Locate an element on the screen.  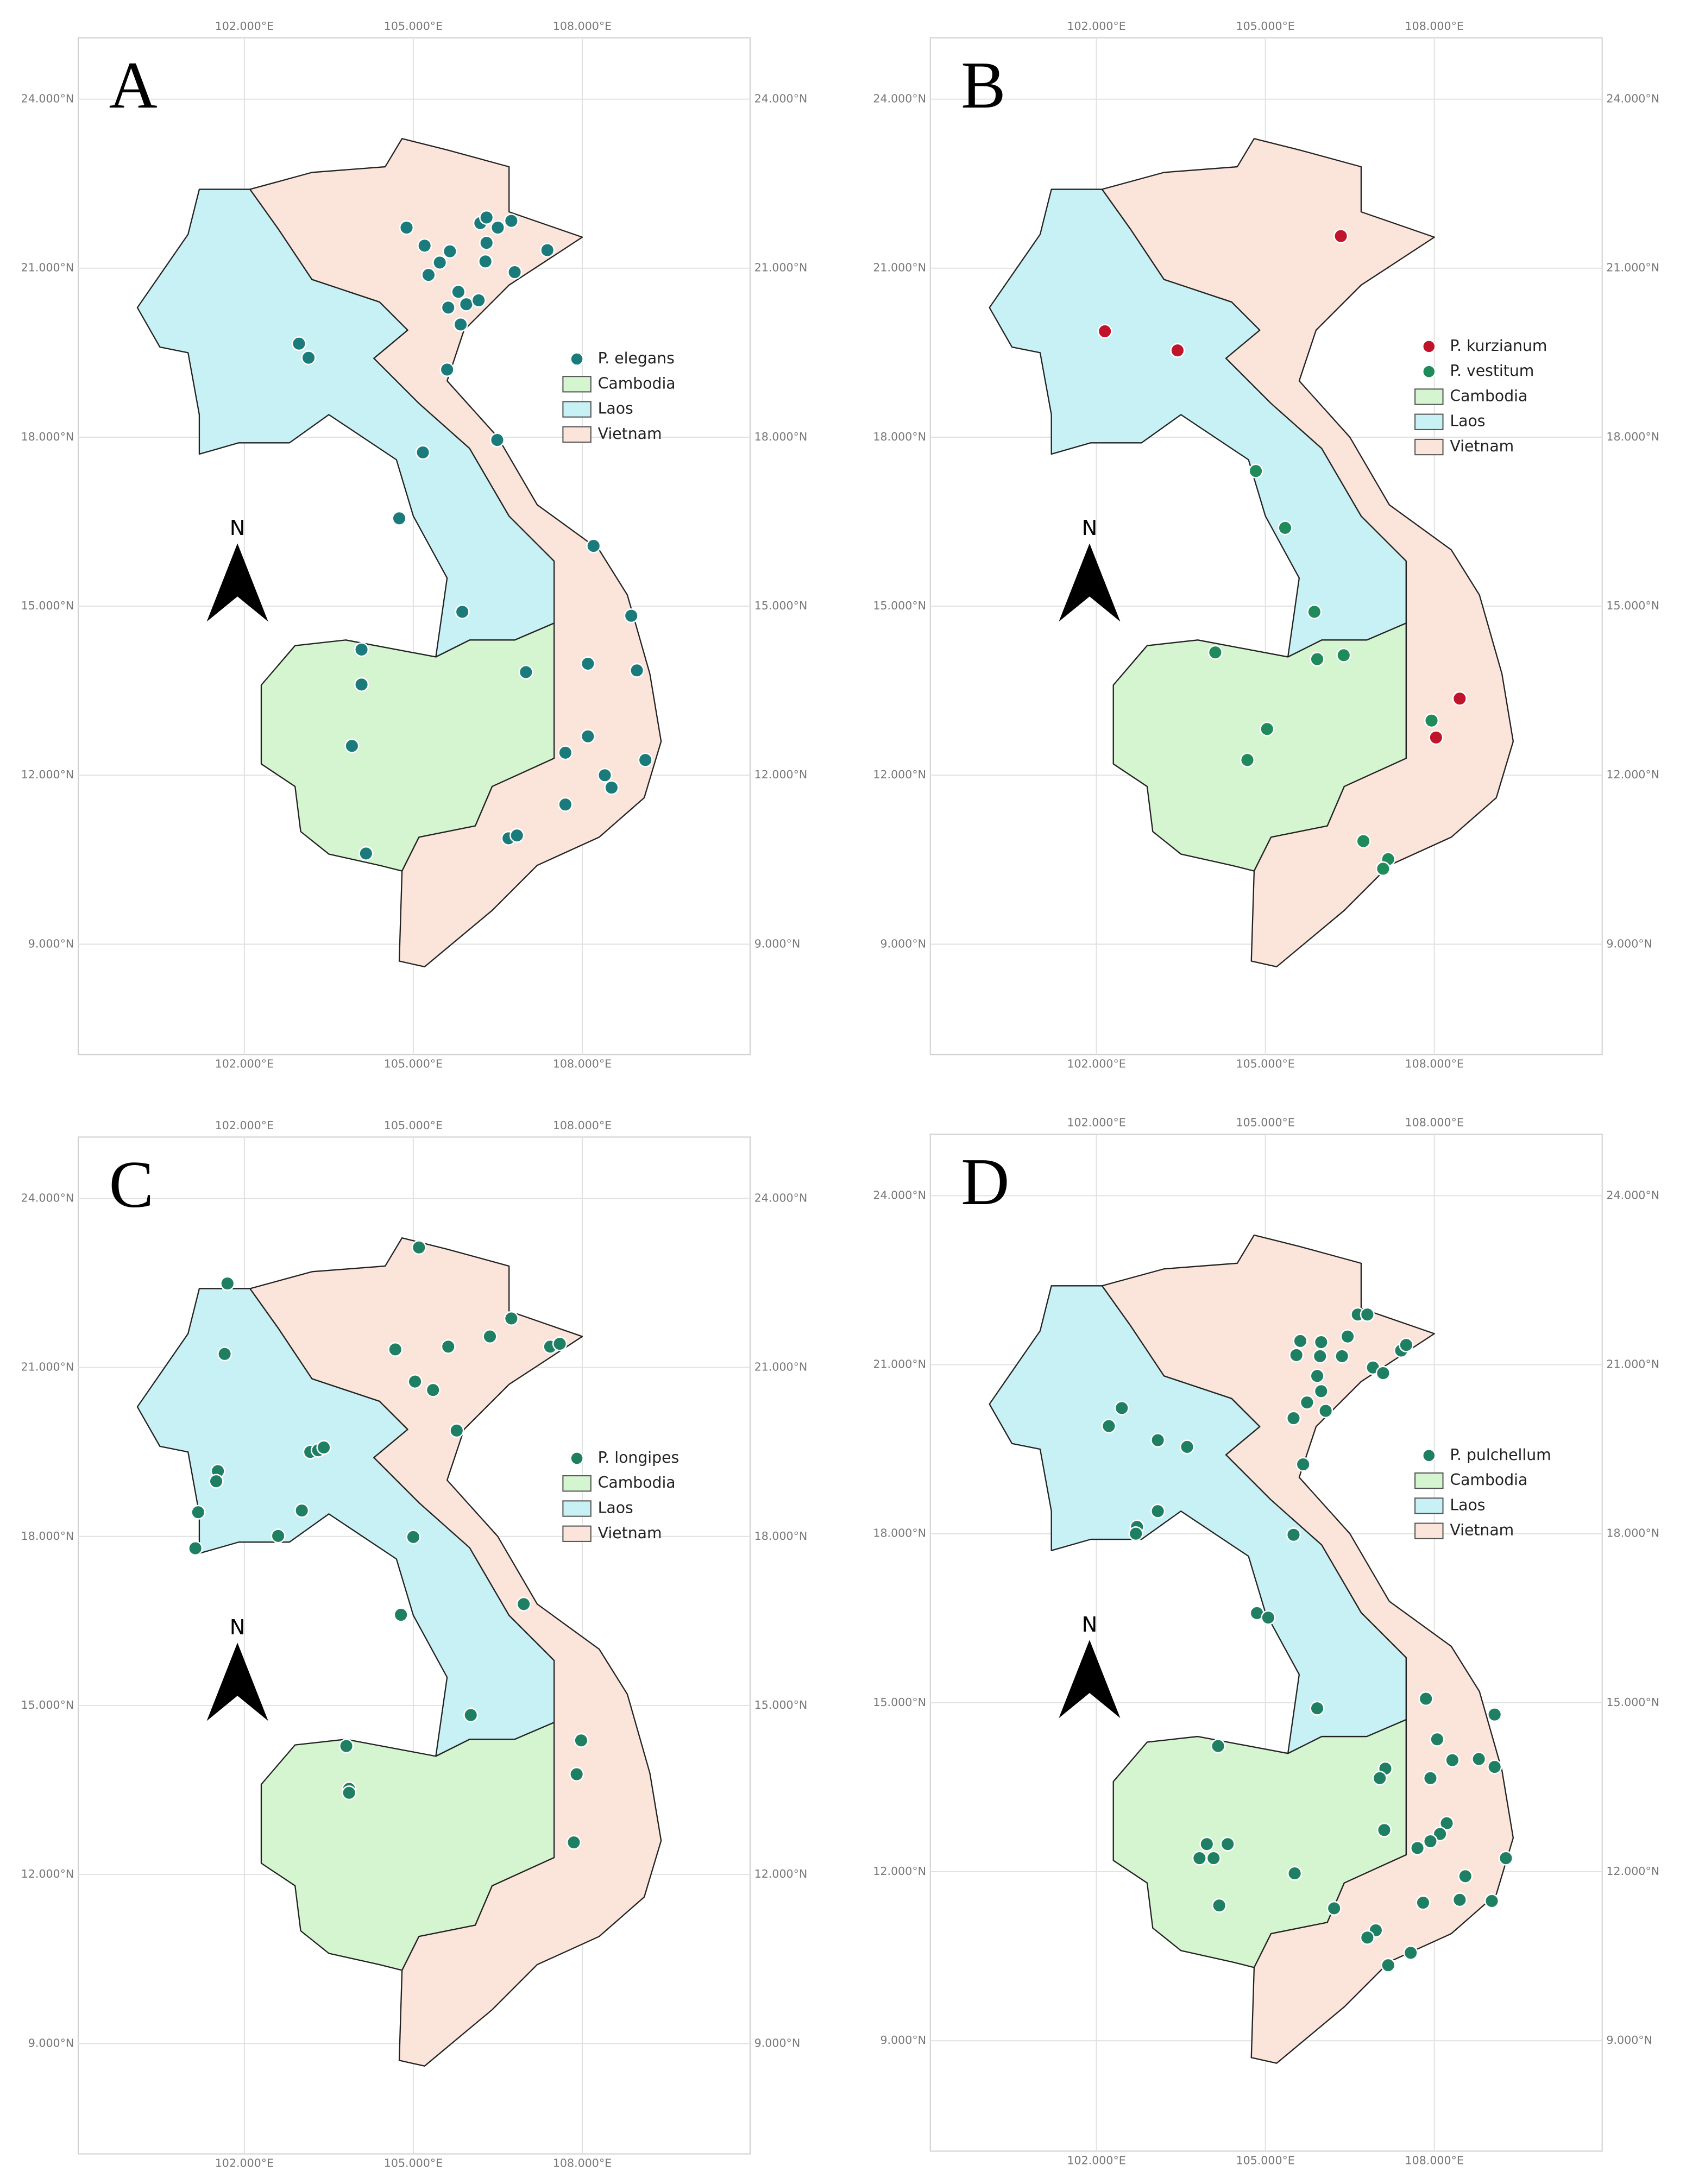
legend-label: Cambodia is located at coordinates (1488, 1480).